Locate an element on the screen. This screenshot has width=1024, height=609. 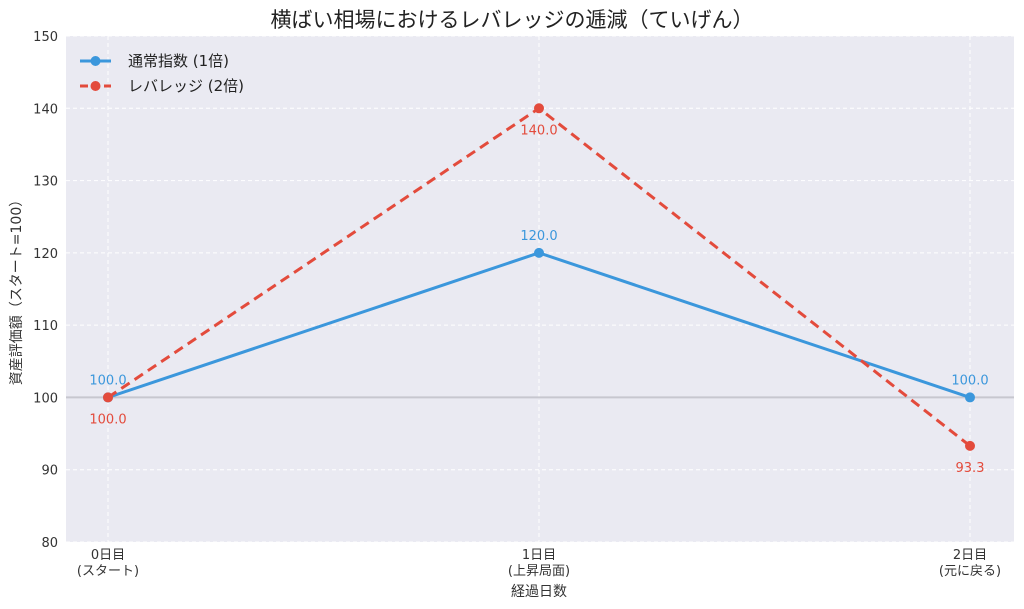
y-tick-label: 110 is located at coordinates (45, 326).